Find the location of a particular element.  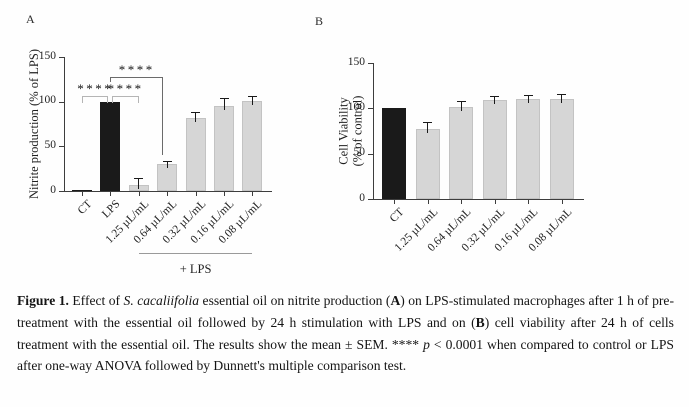

group-label: + LPS is located at coordinates (195, 269).